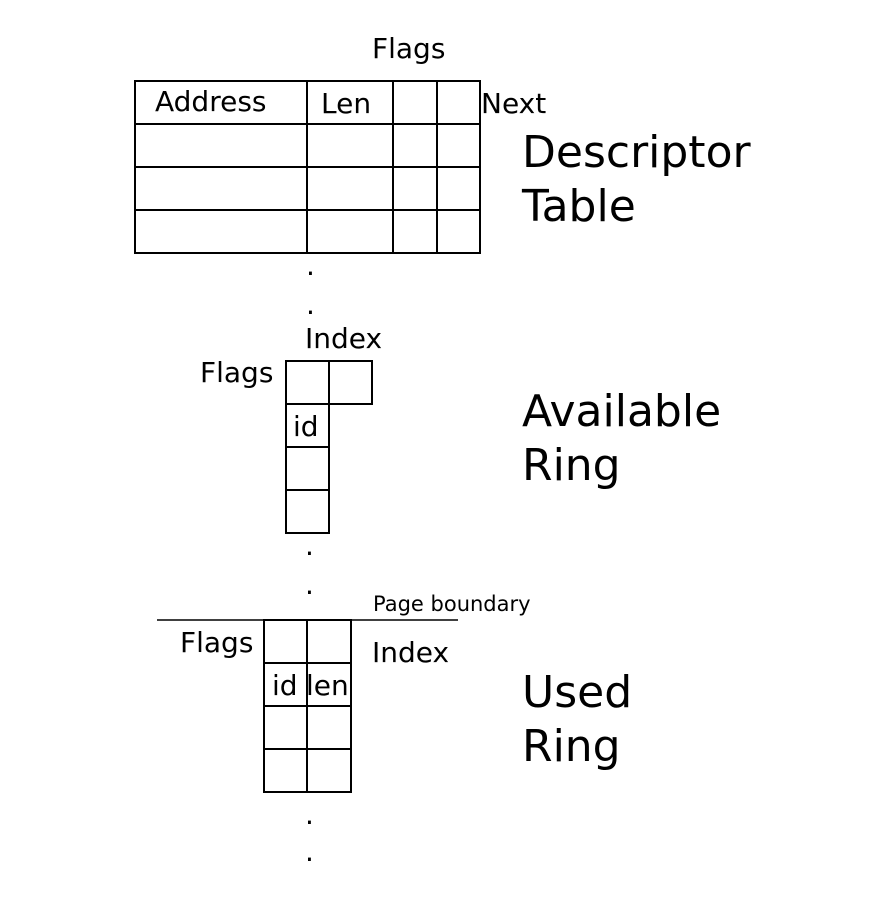 The height and width of the screenshot is (902, 888). I want to click on descriptor-table-title-line1: Descriptor, so click(636, 152).